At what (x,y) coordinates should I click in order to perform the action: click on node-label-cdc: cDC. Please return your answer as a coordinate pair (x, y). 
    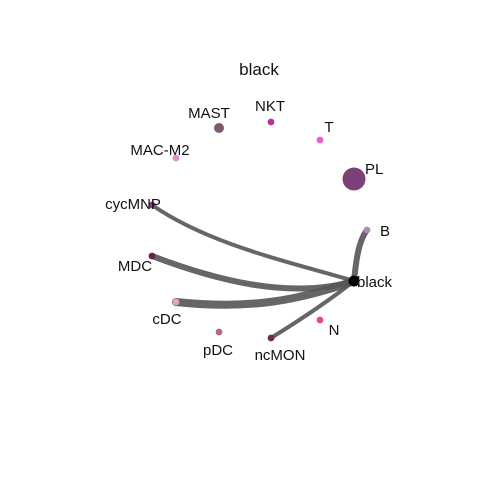
    Looking at the image, I should click on (166, 319).